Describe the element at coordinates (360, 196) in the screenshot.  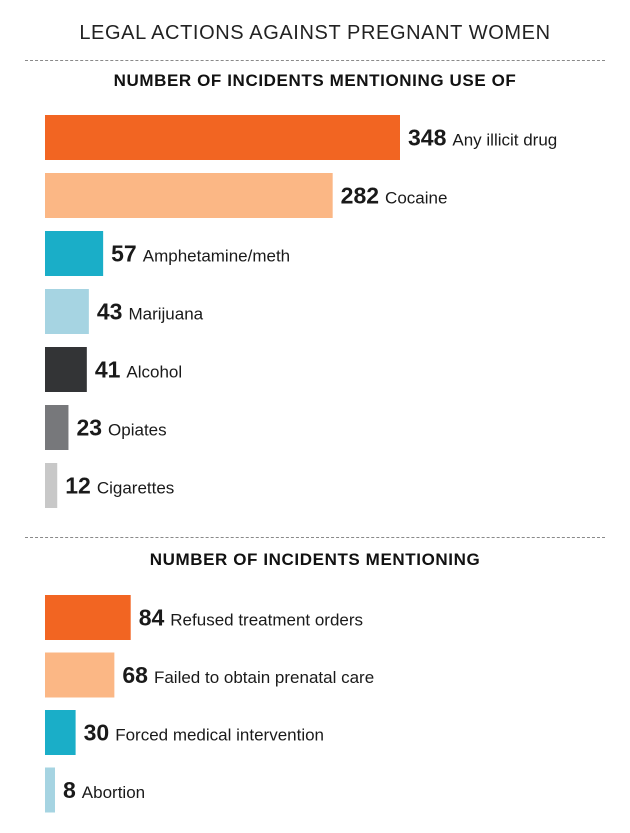
I see `drug-value-1: 282` at that location.